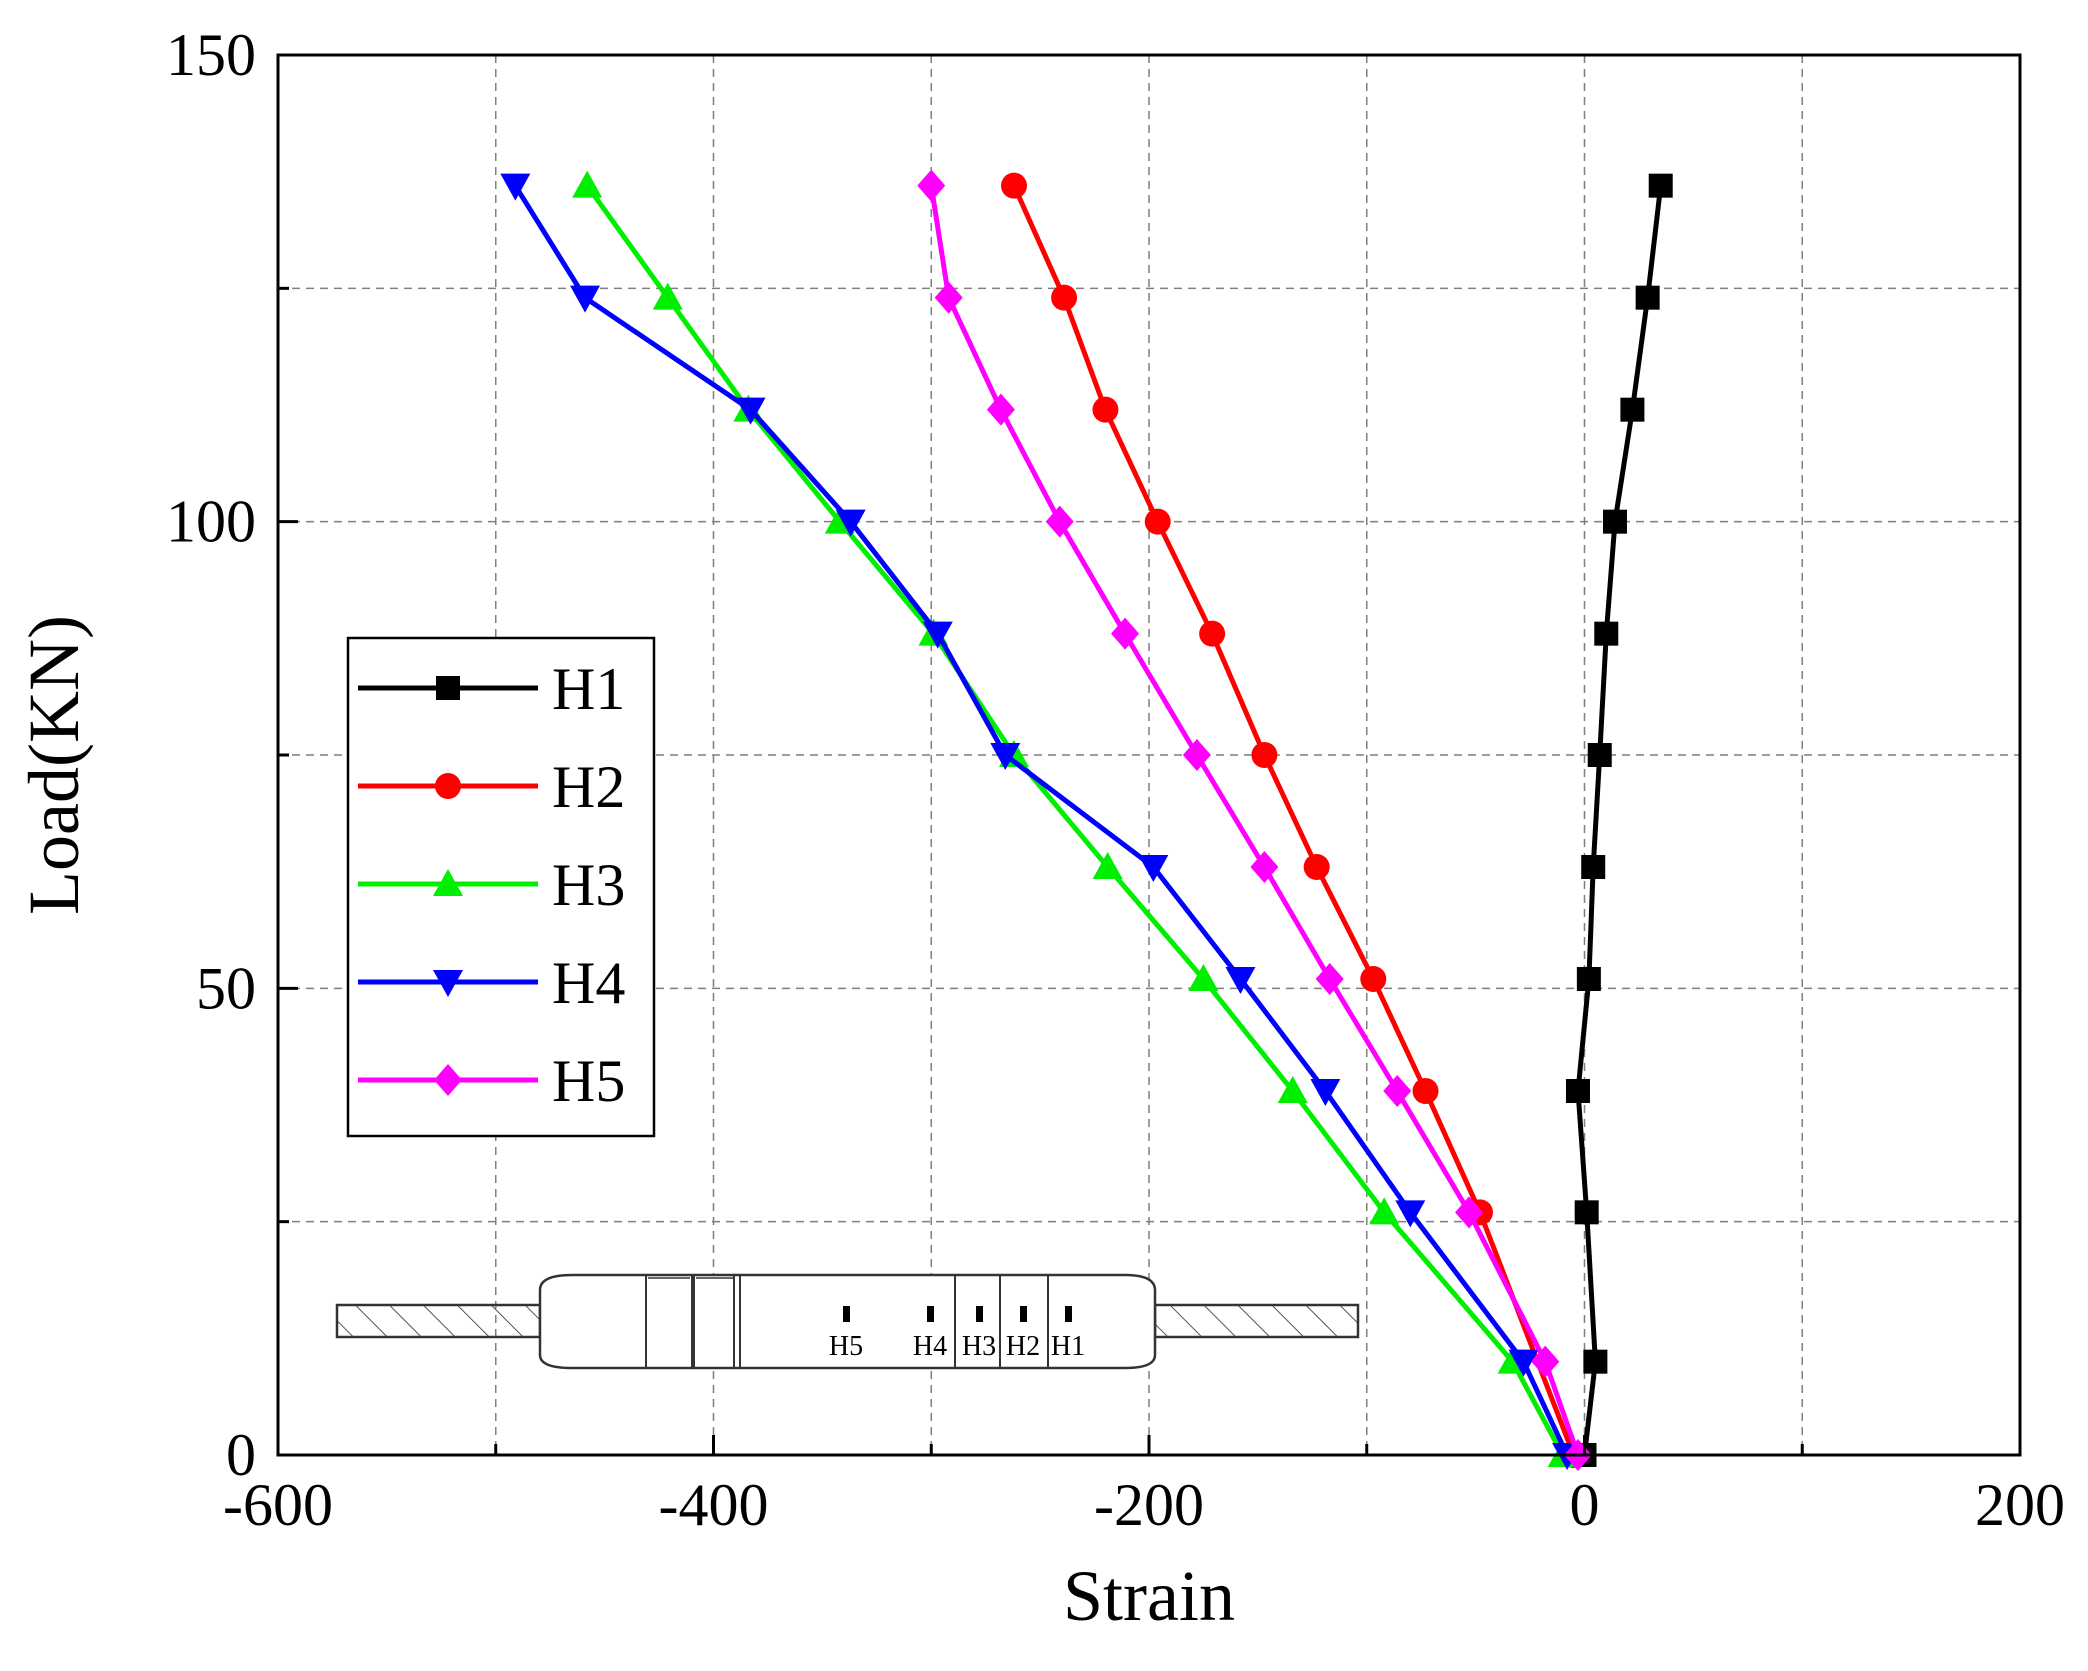 The image size is (2088, 1671). What do you see at coordinates (438, 1321) in the screenshot?
I see `left-rebar` at bounding box center [438, 1321].